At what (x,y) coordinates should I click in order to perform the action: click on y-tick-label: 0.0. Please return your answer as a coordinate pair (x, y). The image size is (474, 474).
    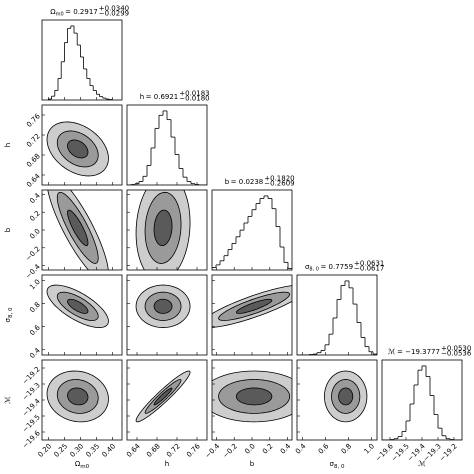
    Looking at the image, I should click on (35, 234).